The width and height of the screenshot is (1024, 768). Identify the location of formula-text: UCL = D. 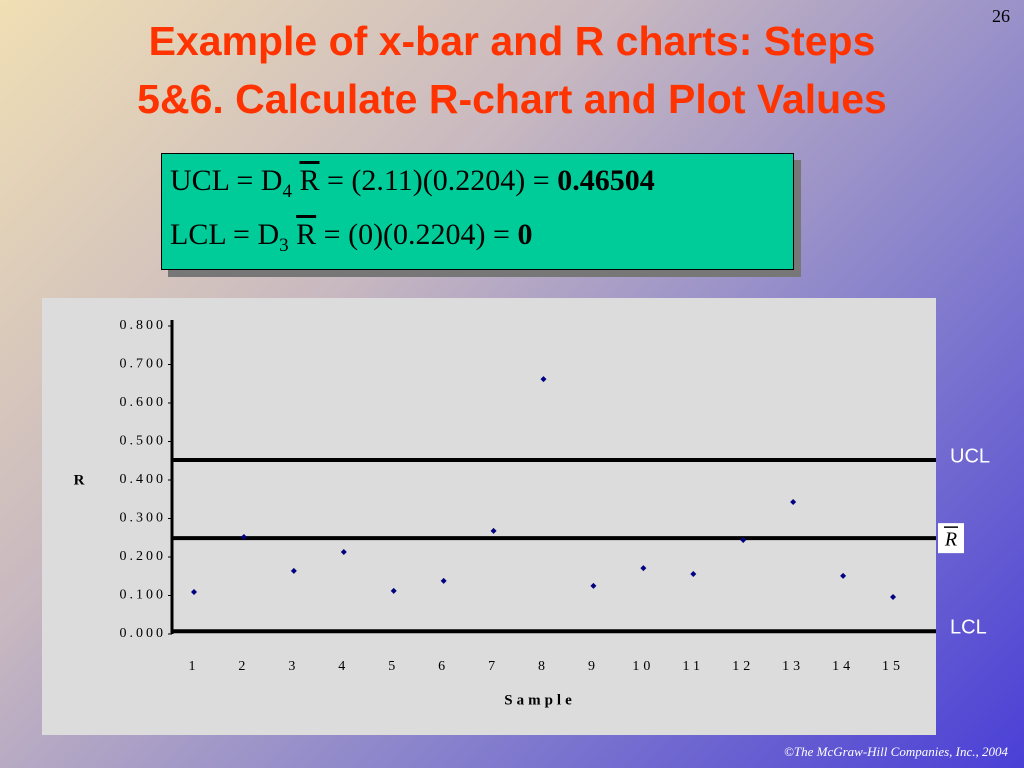
(226, 180).